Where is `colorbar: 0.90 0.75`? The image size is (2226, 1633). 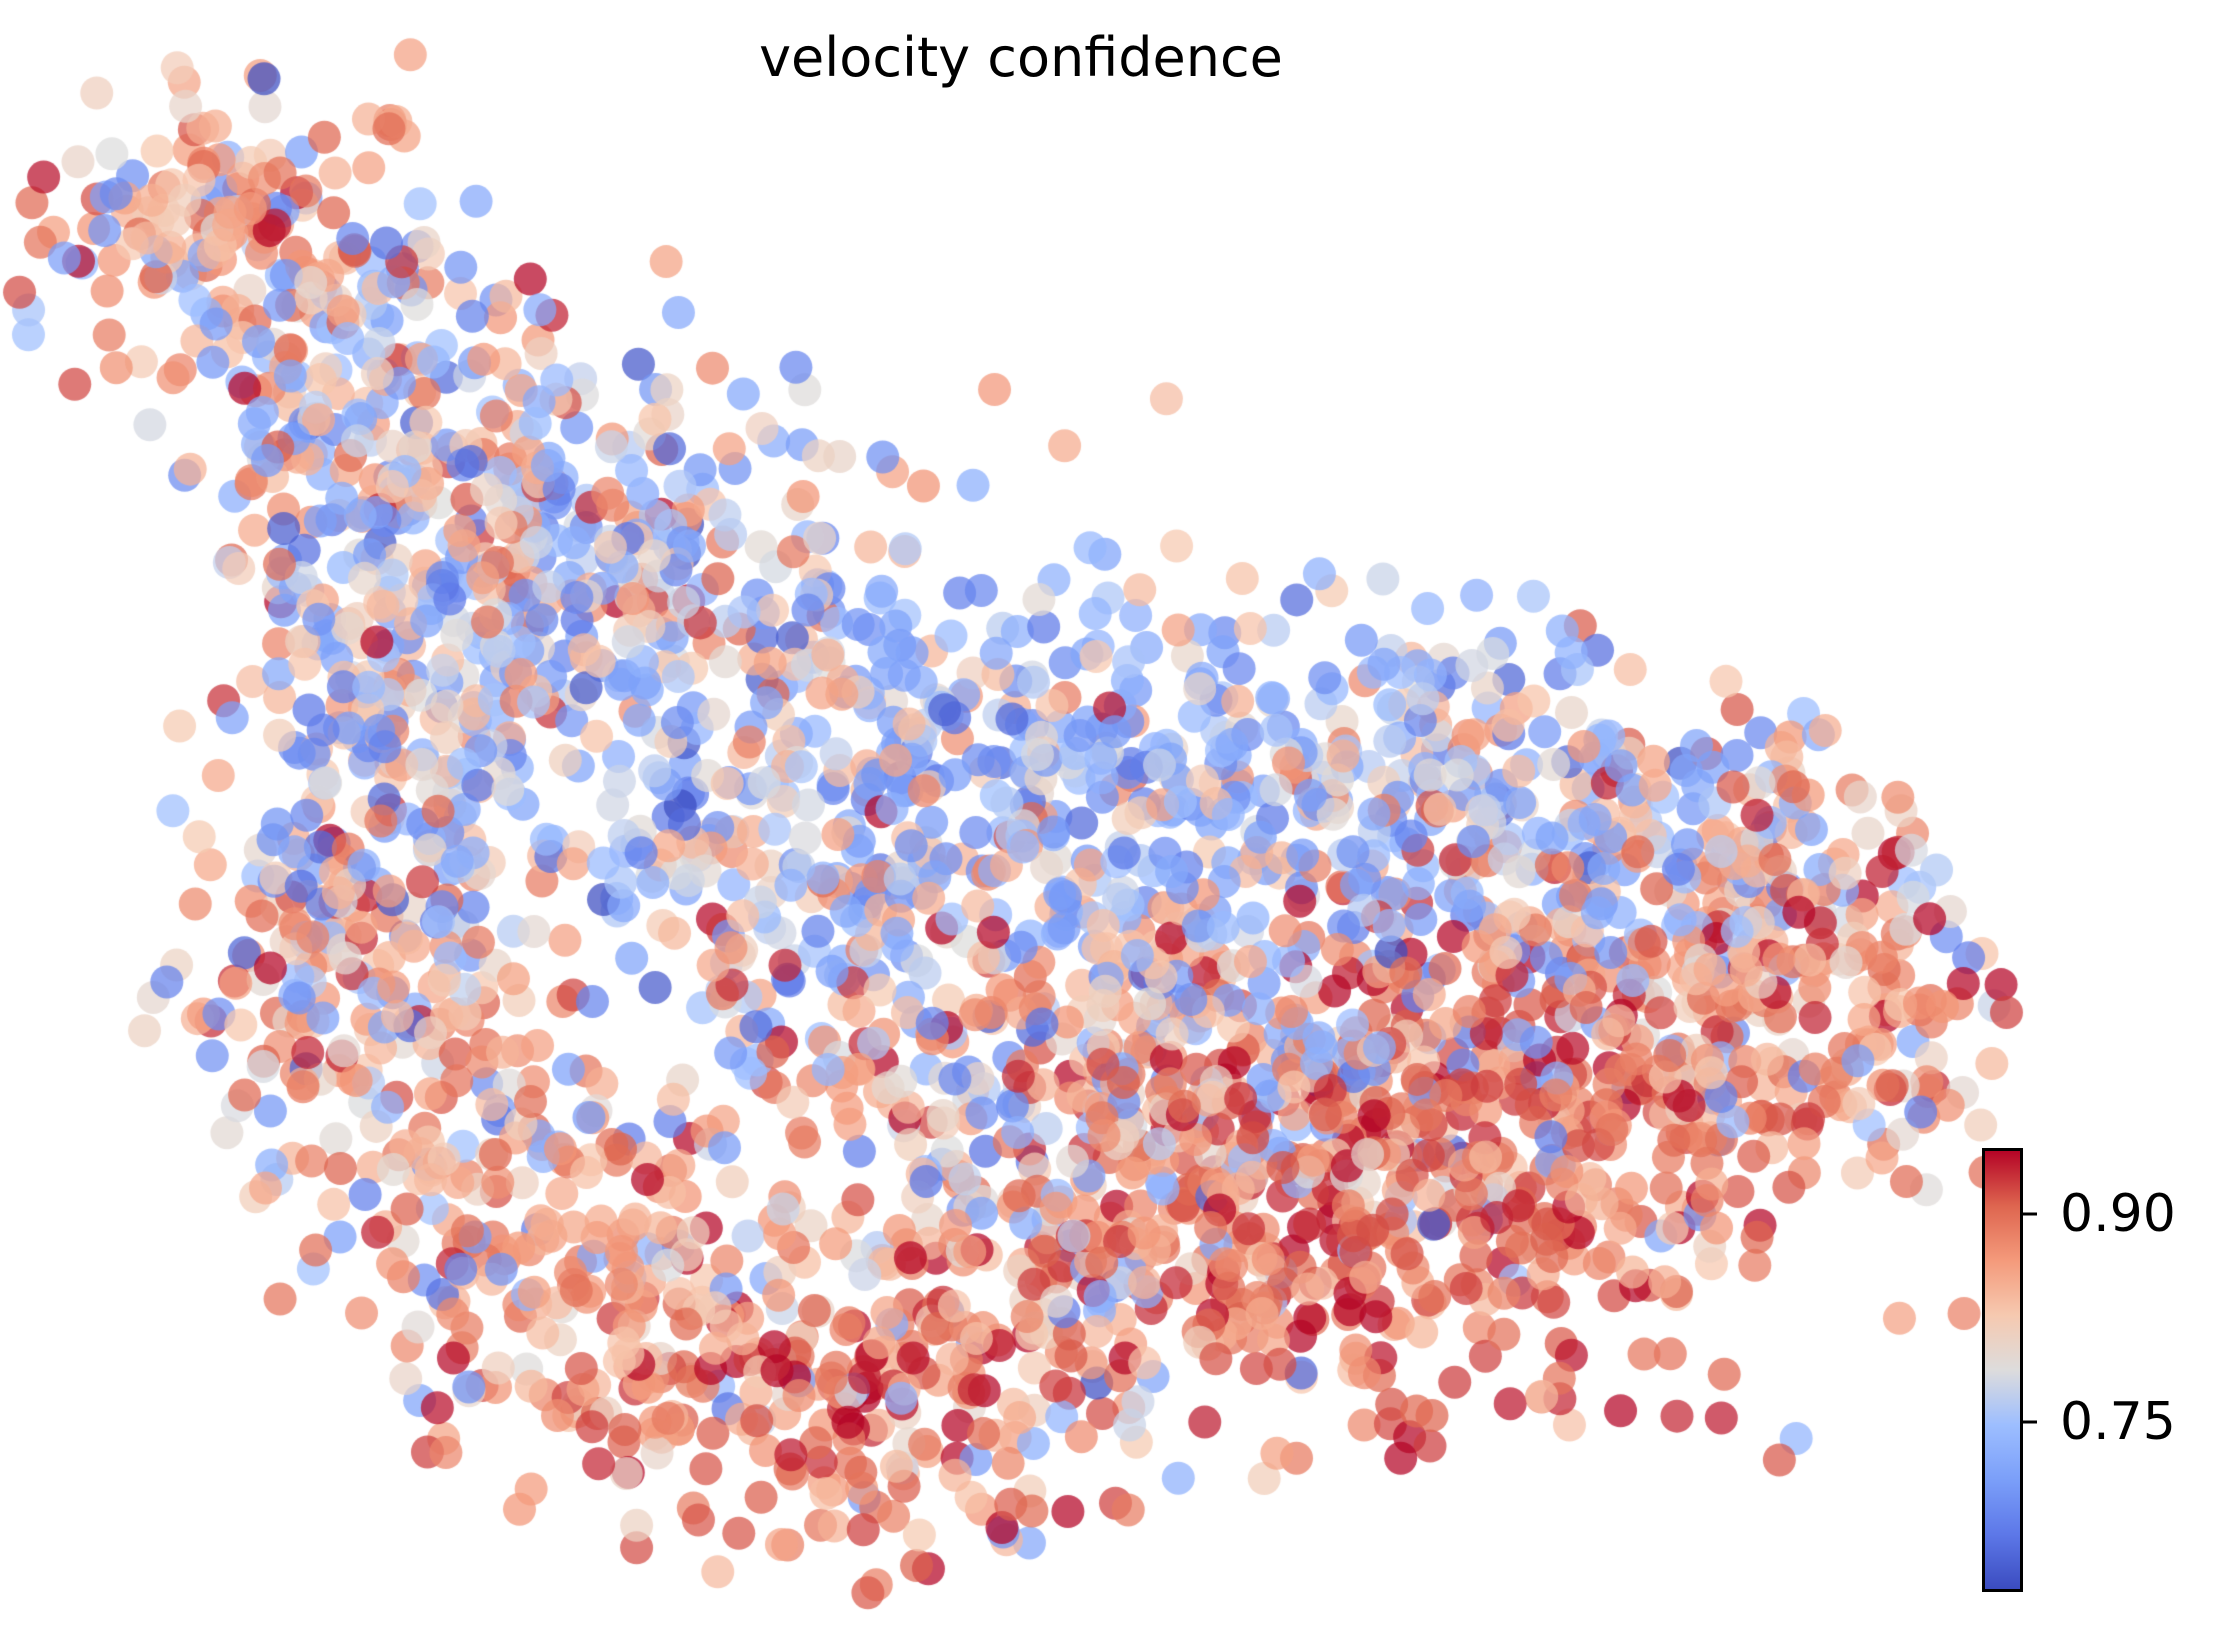 colorbar: 0.90 0.75 is located at coordinates (2079, 1370).